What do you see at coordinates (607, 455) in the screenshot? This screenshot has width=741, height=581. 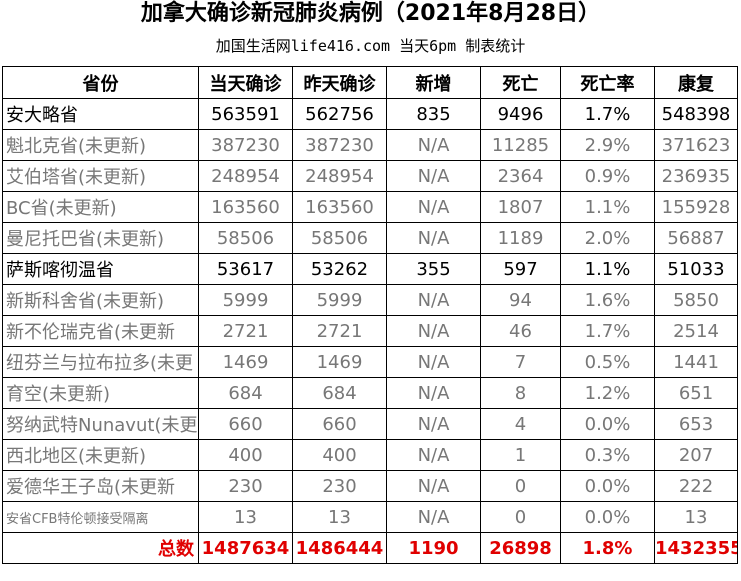 I see `table-cell: 0.3%` at bounding box center [607, 455].